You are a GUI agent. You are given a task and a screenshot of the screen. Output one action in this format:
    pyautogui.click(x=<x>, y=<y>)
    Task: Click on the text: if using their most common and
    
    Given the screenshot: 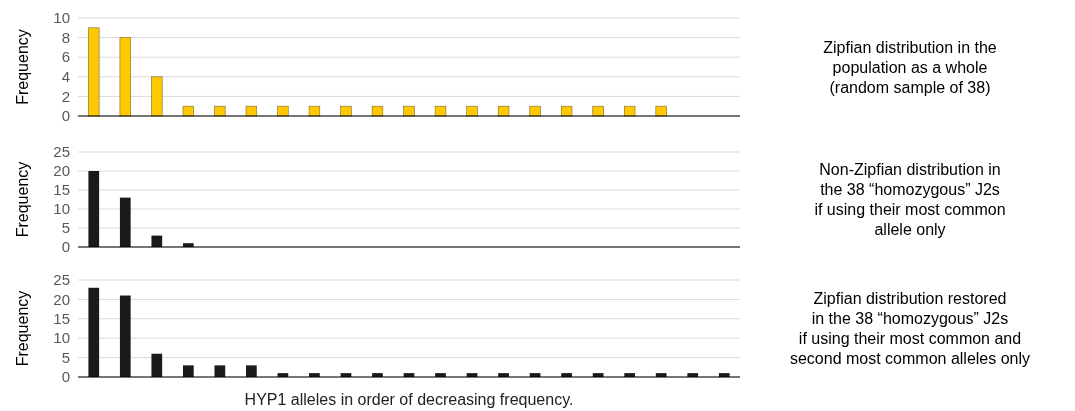 What is the action you would take?
    pyautogui.click(x=910, y=339)
    